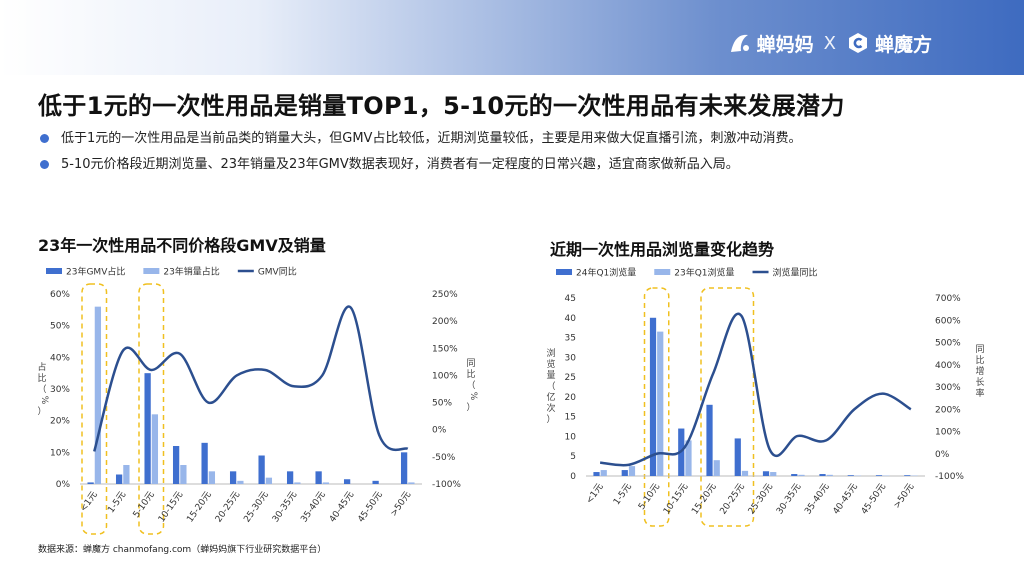 Image resolution: width=1024 pixels, height=576 pixels. Describe the element at coordinates (441, 106) in the screenshot. I see `page-headline: 低于1元的一次性用品是销量TOP1，5-10元的一次性用品有未来发展潜力` at that location.